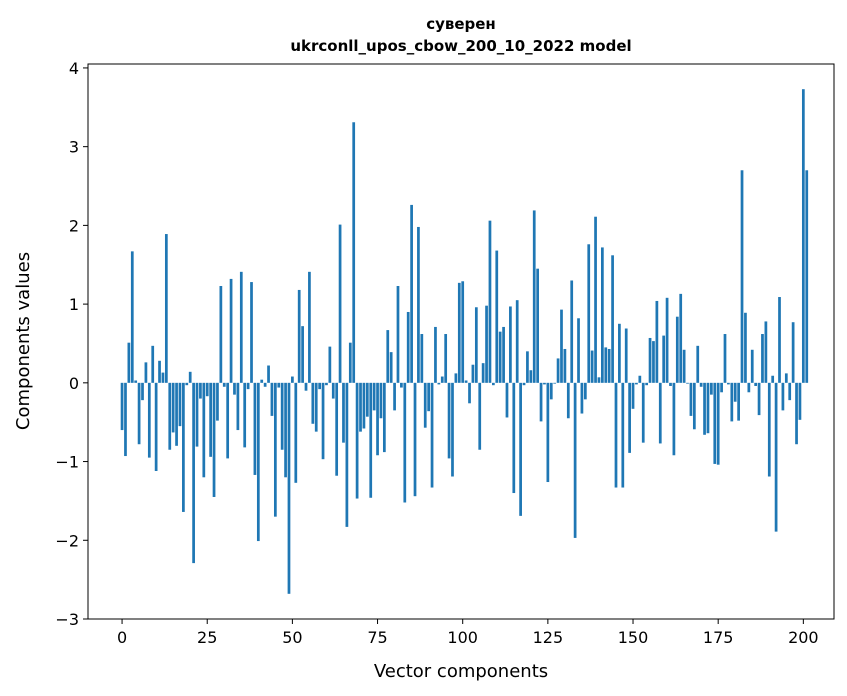 This screenshot has width=847, height=696. I want to click on y-tick-label: 1, so click(74, 304).